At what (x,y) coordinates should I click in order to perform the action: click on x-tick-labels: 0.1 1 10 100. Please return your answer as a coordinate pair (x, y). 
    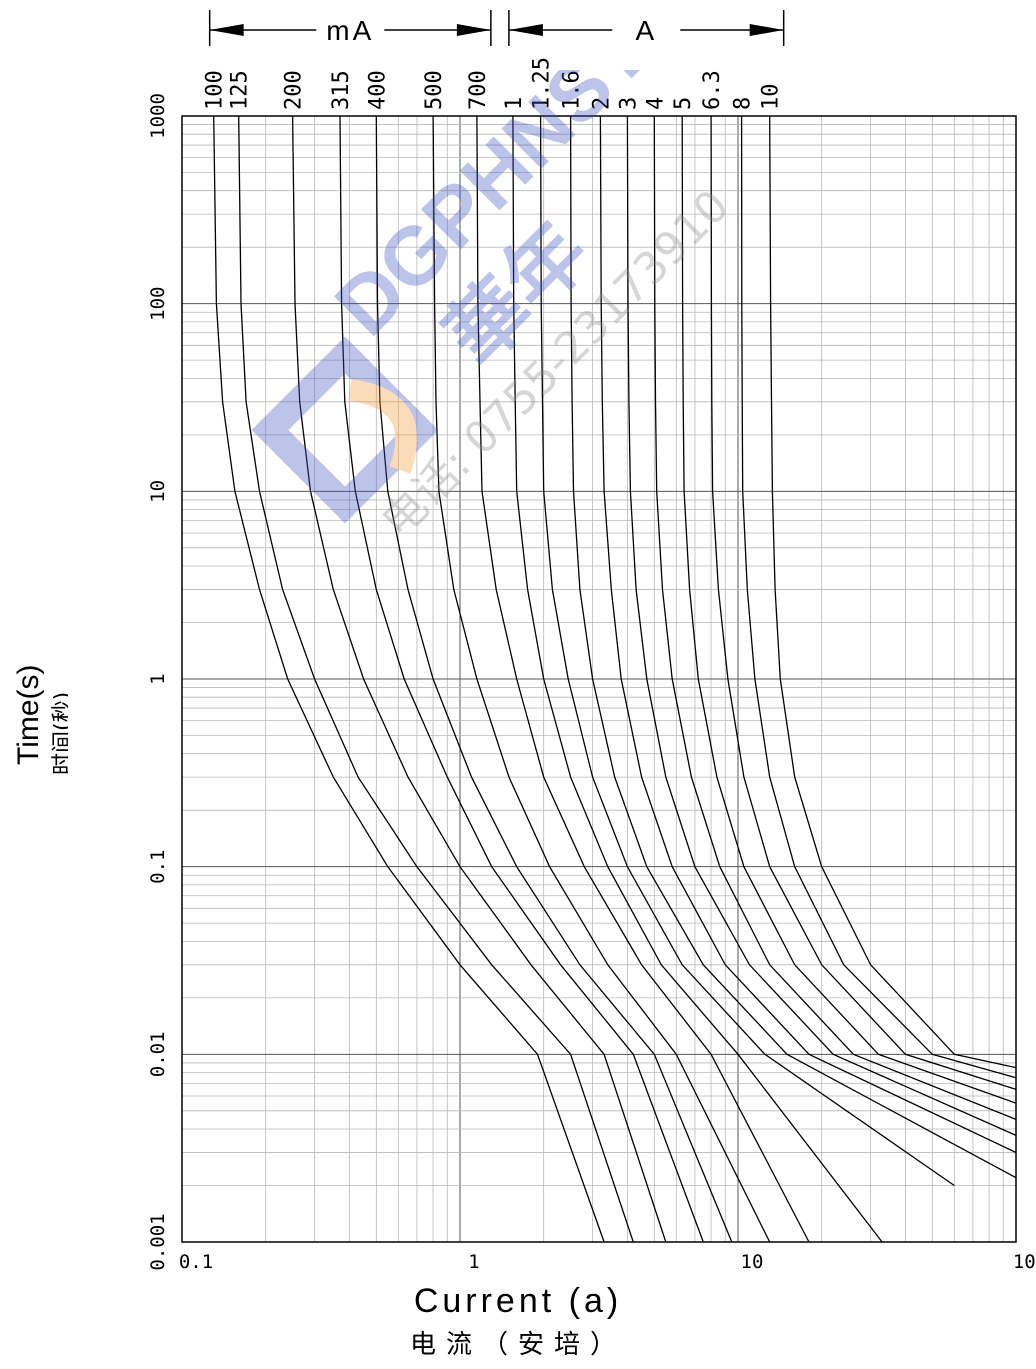
    Looking at the image, I should click on (607, 1262).